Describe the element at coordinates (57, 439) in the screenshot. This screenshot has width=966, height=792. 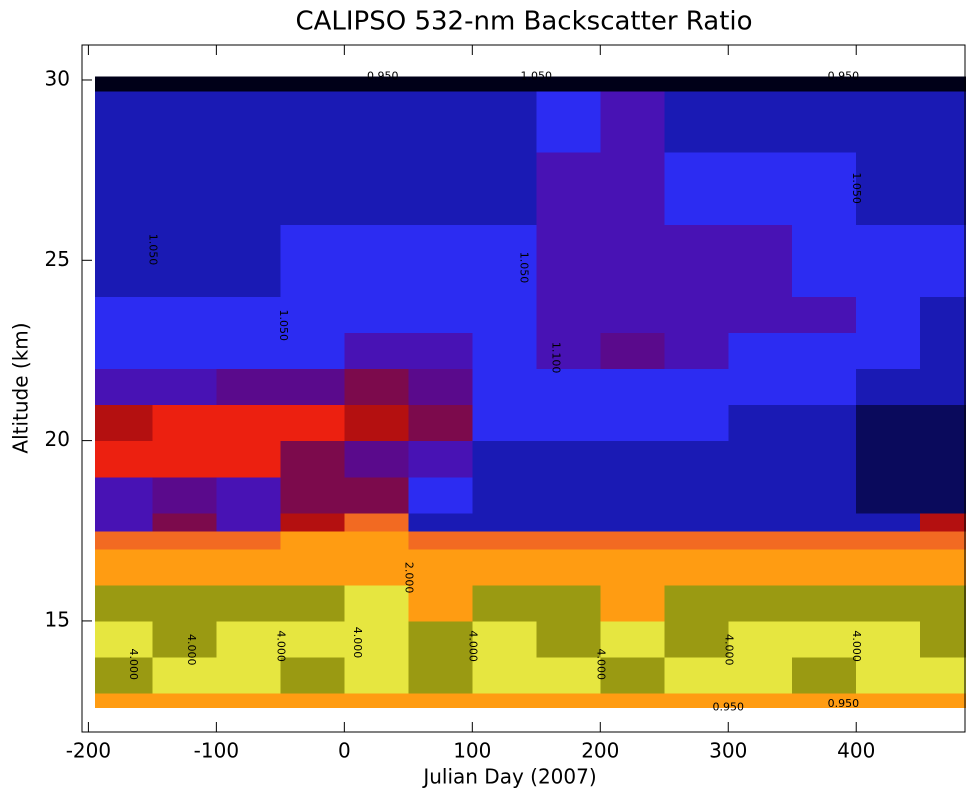
I see `y-tick-label: 20` at that location.